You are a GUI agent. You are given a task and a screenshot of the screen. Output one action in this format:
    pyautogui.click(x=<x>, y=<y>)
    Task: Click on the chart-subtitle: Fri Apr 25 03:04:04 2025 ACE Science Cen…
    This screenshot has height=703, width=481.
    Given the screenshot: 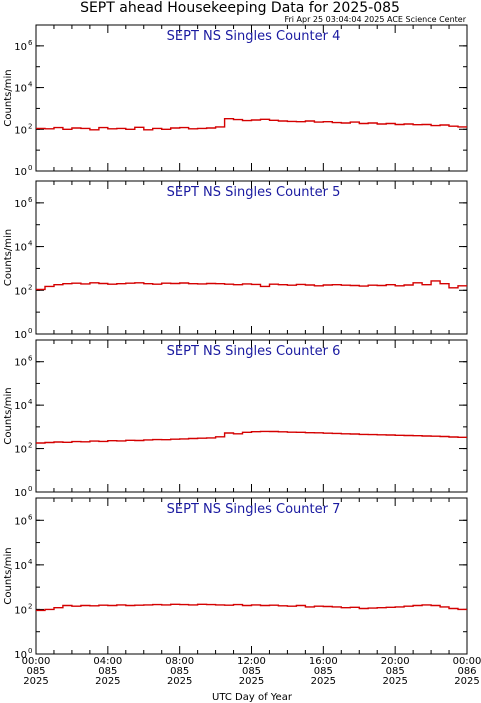 What is the action you would take?
    pyautogui.click(x=375, y=19)
    